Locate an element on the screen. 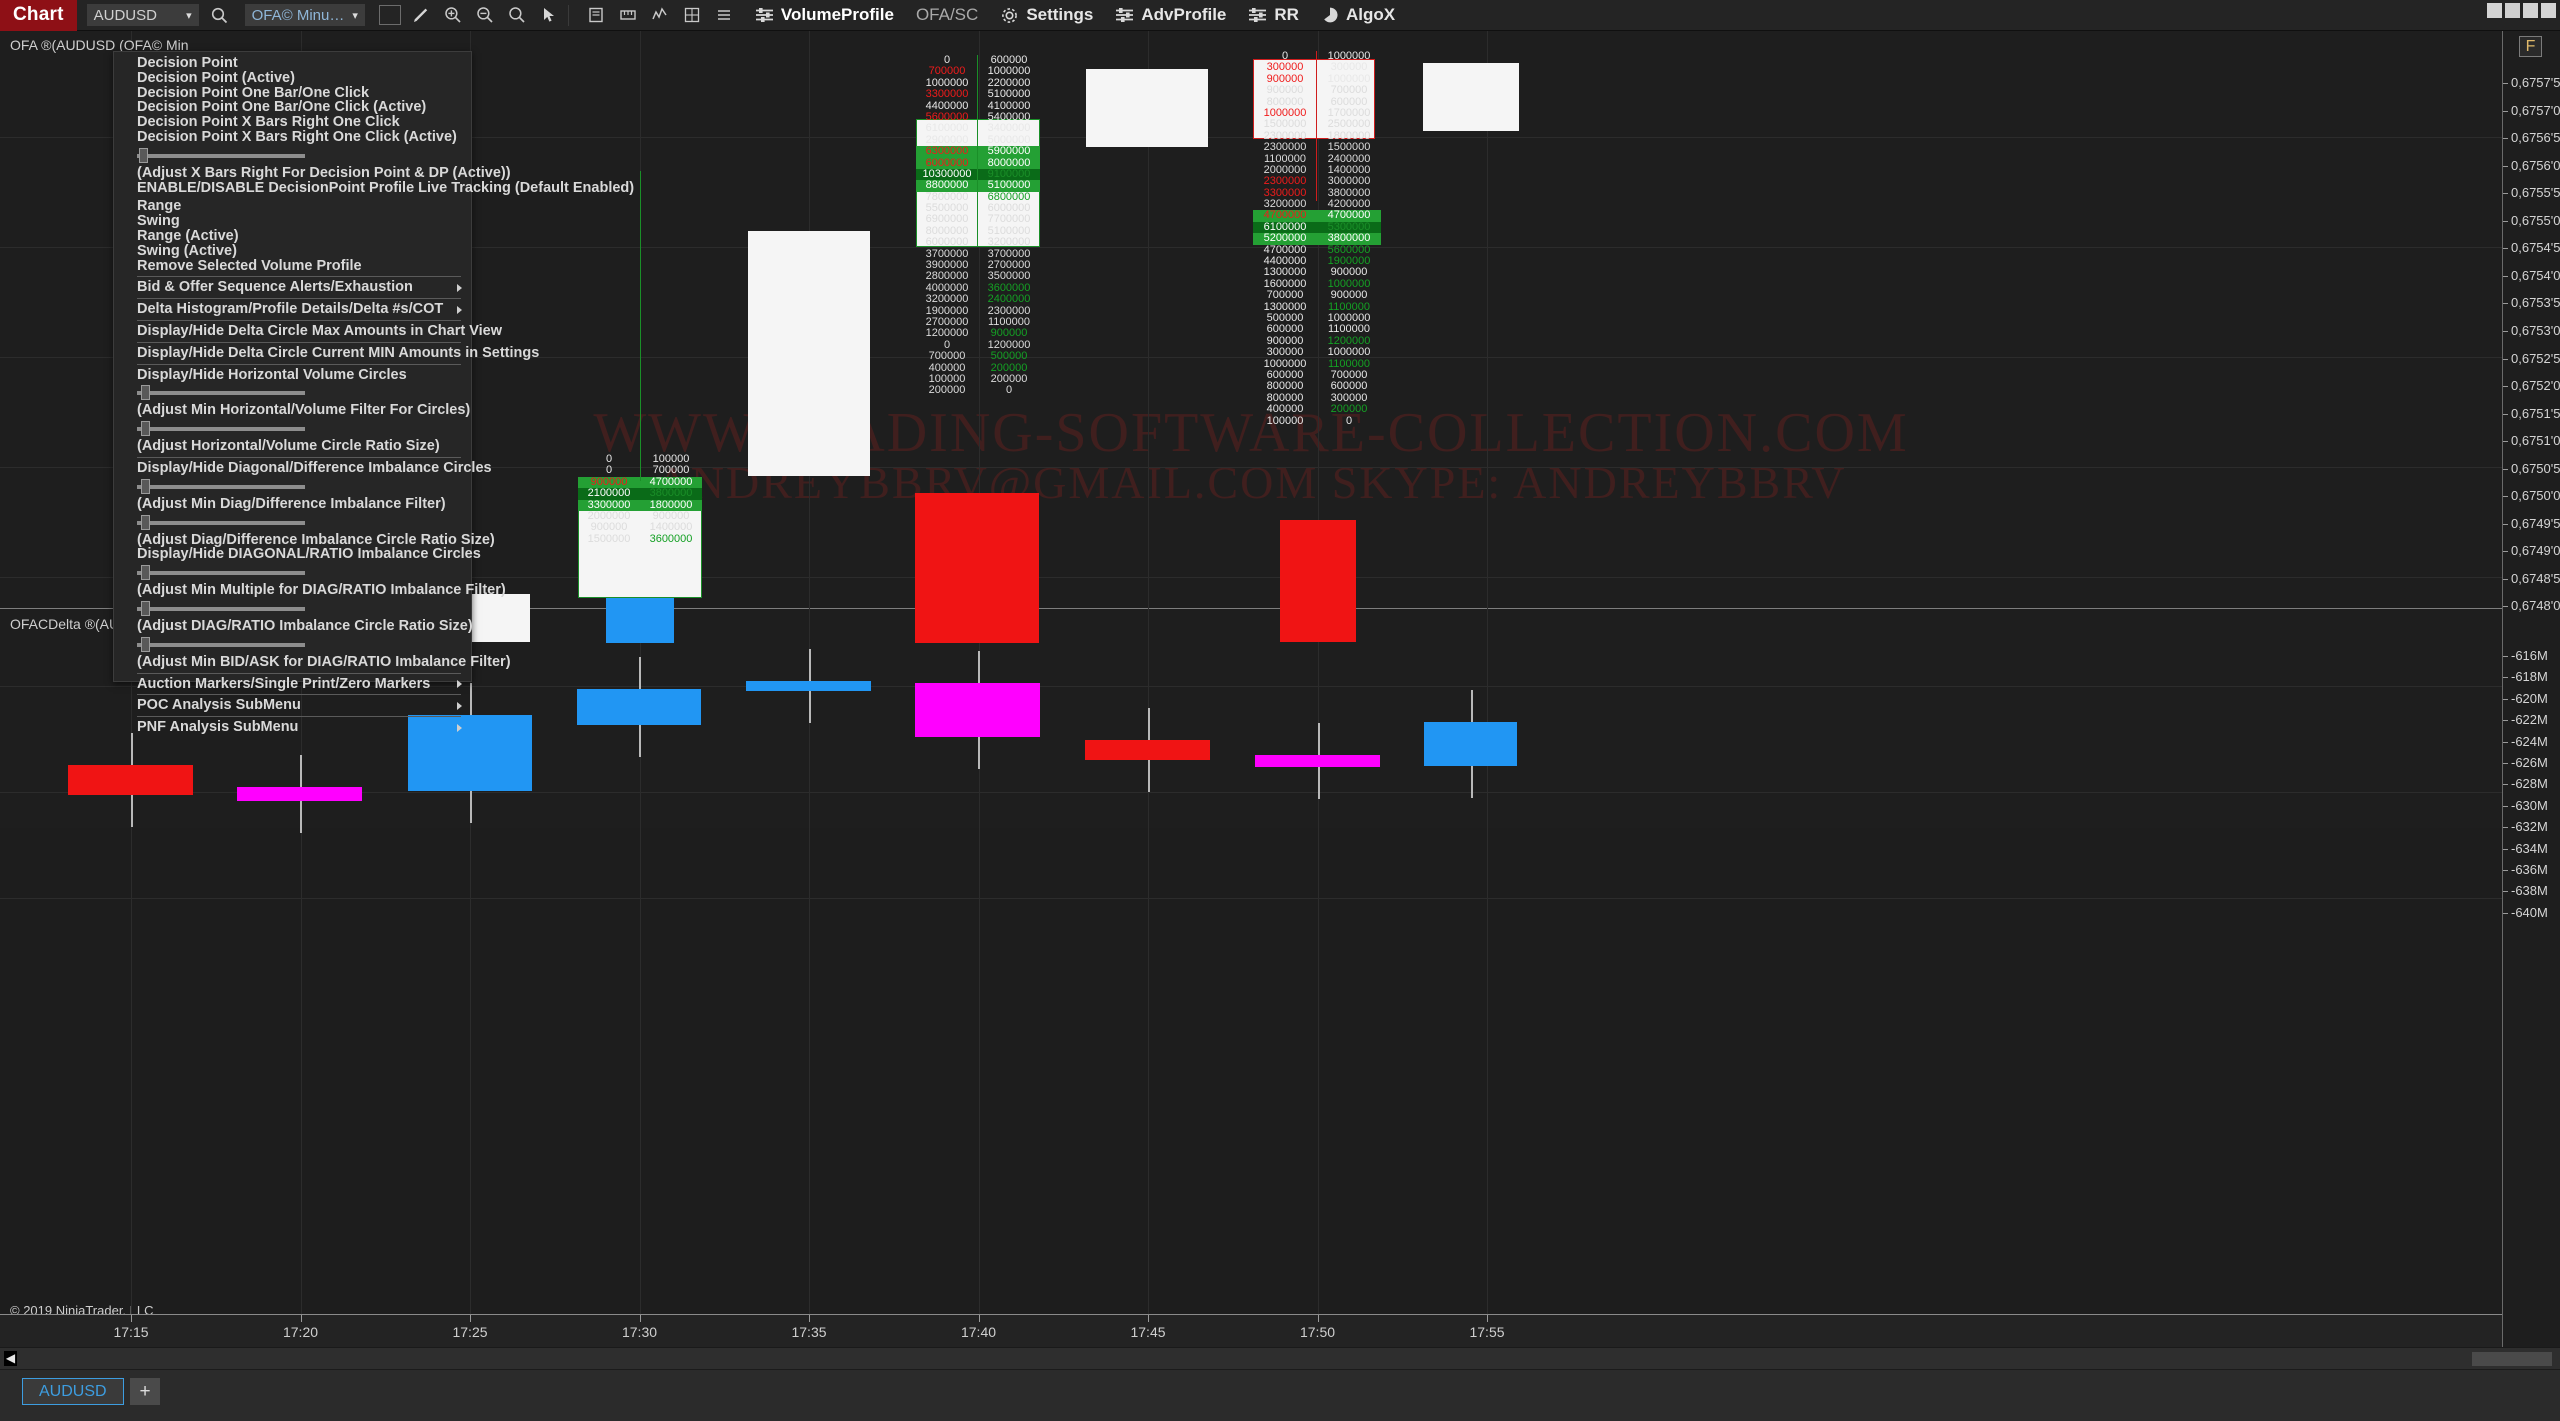 Image resolution: width=2560 pixels, height=1421 pixels. volume-profile-row: 700000 900000 is located at coordinates (1317, 295).